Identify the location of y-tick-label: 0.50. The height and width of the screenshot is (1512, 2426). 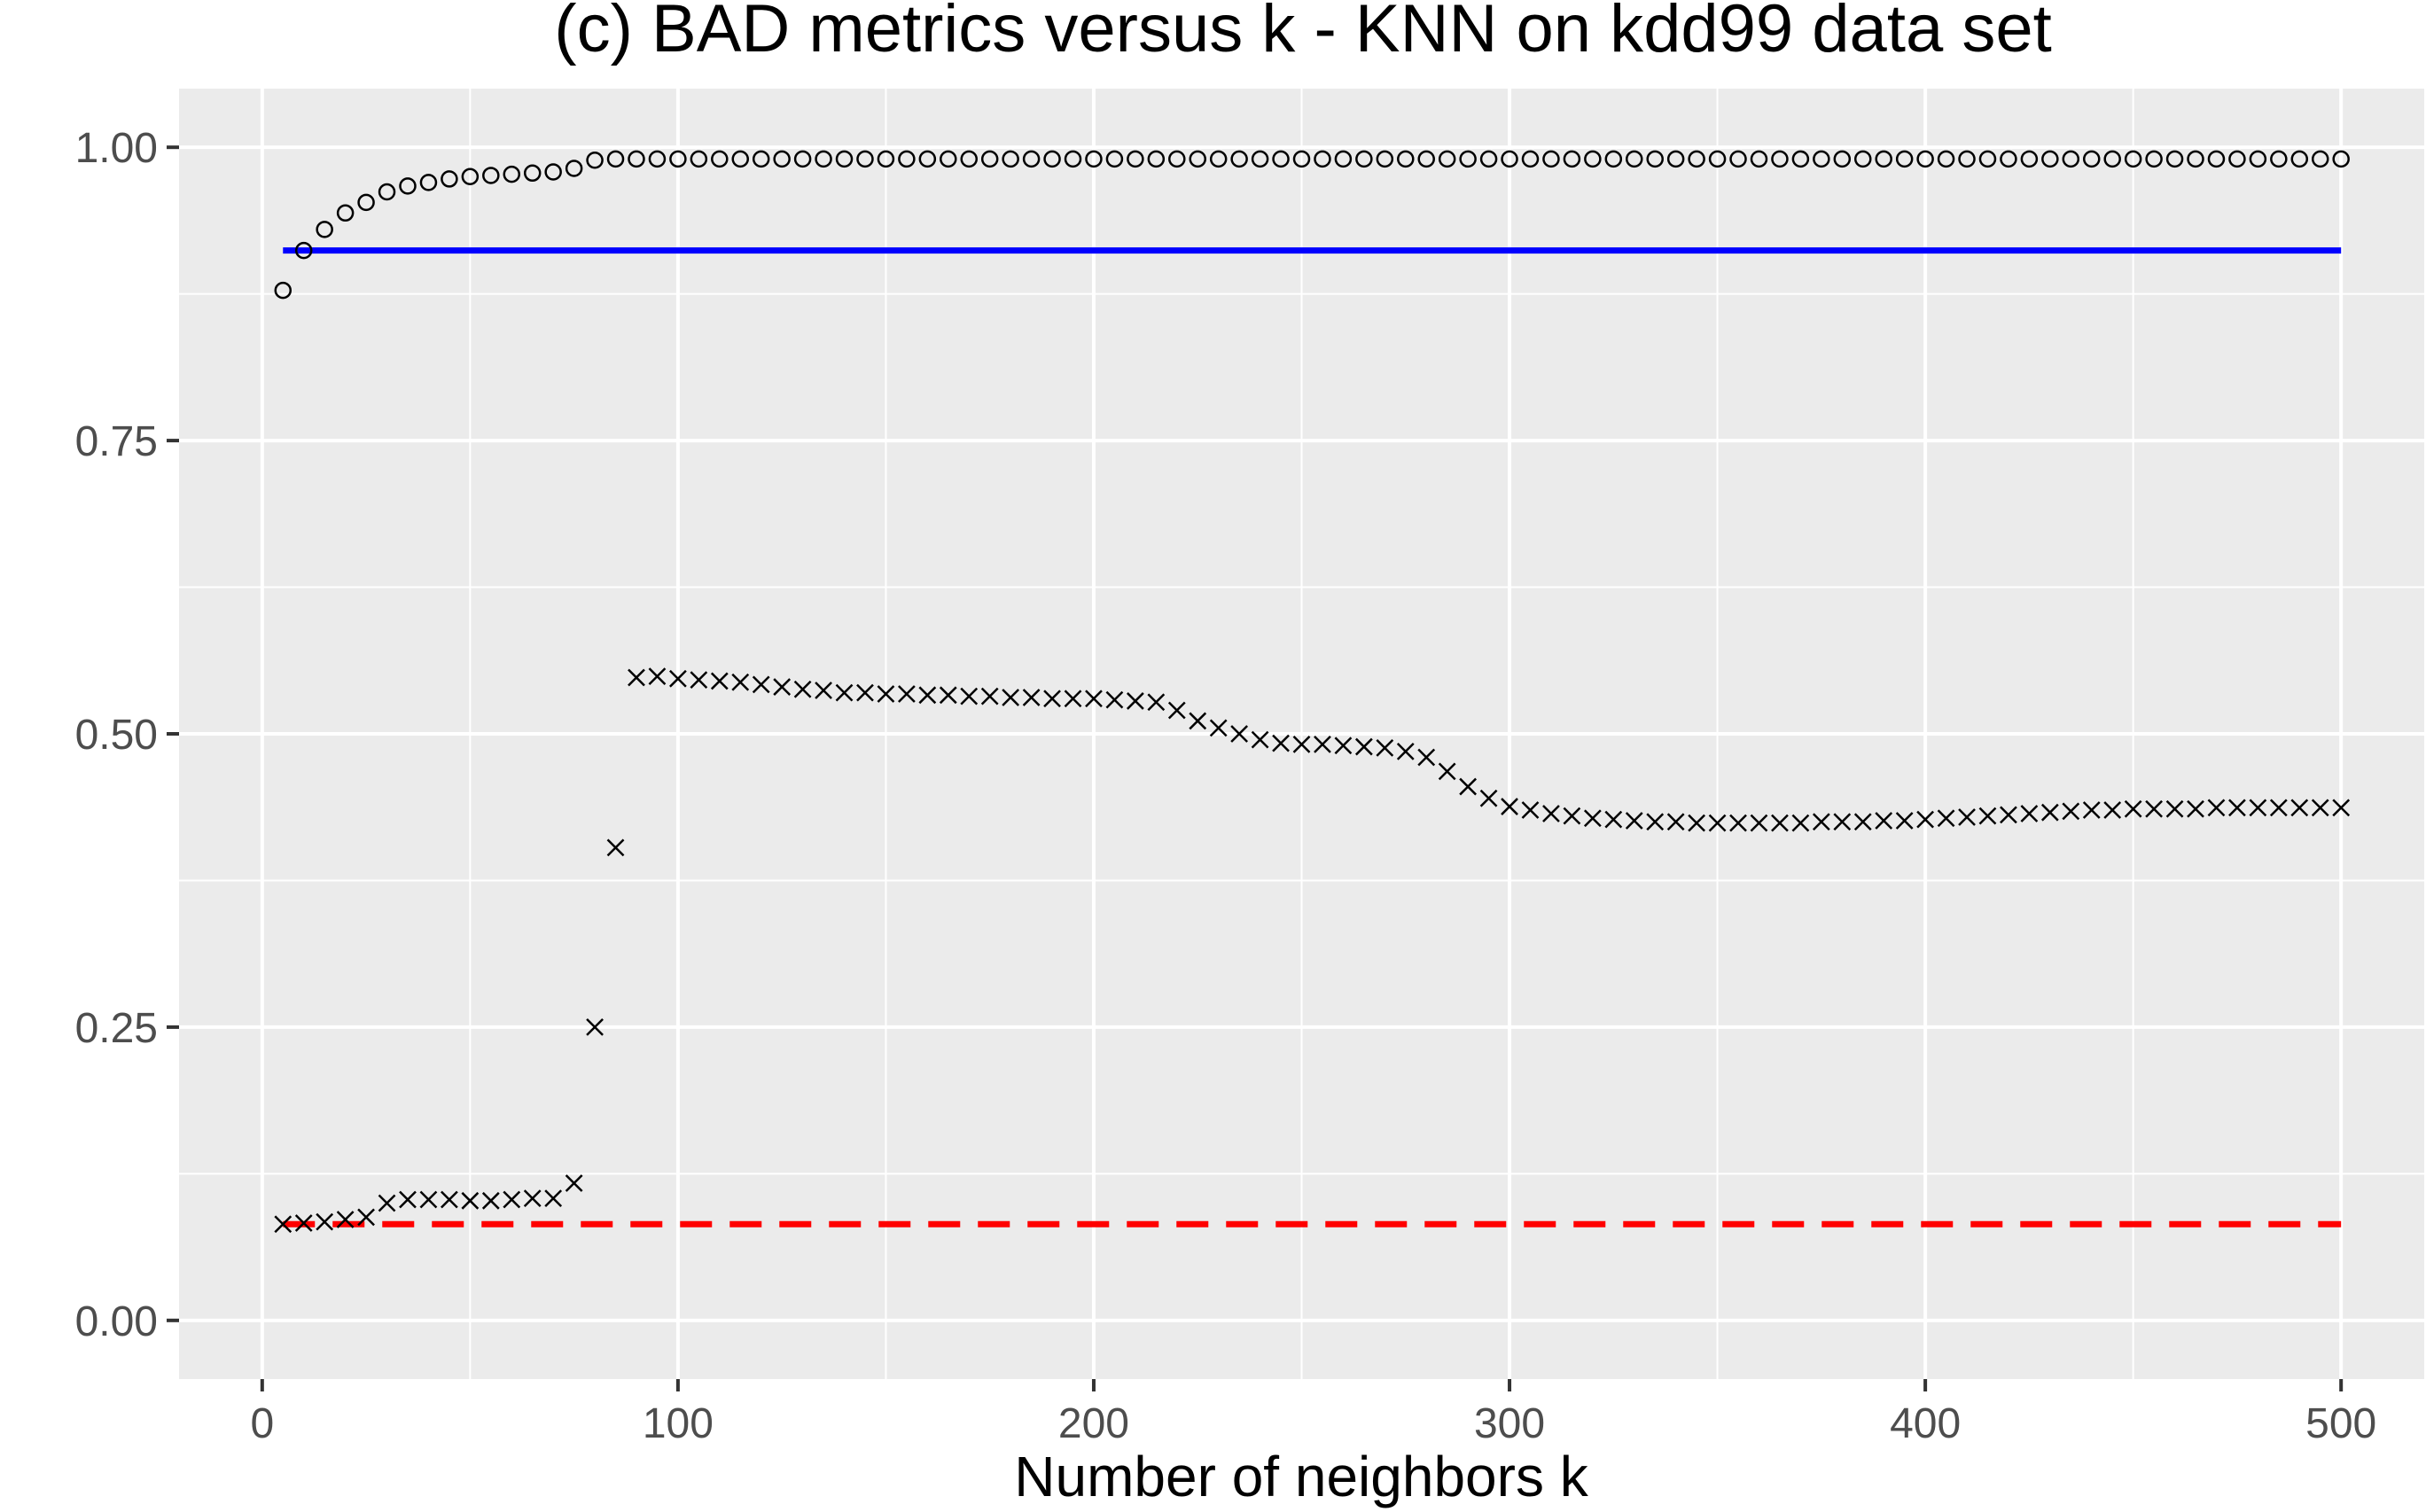
(116, 736).